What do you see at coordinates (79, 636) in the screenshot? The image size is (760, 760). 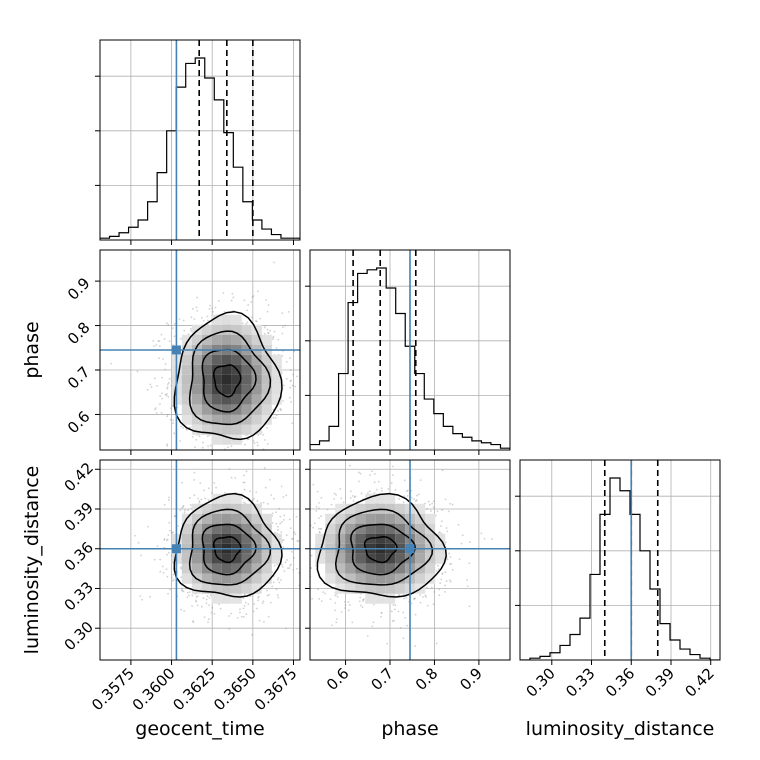 I see `y-tick-label: 0.30` at bounding box center [79, 636].